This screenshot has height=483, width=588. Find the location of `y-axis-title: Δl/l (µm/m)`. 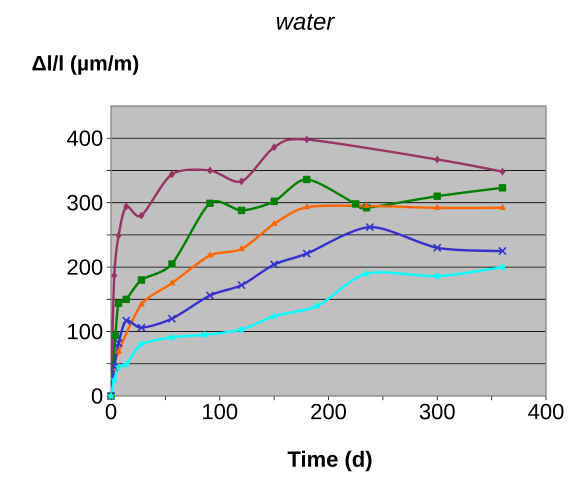

y-axis-title: Δl/l (µm/m) is located at coordinates (85, 65).